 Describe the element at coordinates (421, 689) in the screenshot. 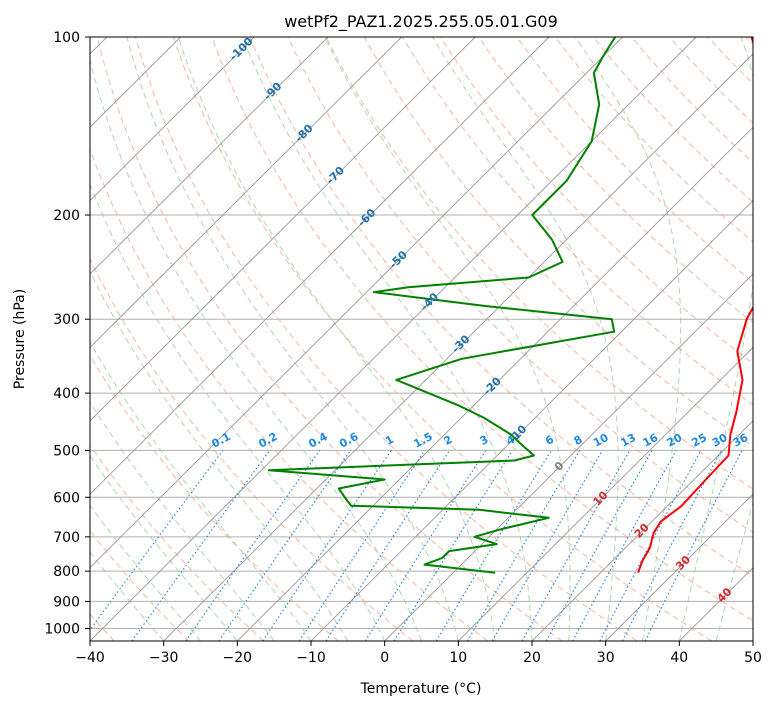

I see `x-axis-title: Temperature (°C)` at that location.